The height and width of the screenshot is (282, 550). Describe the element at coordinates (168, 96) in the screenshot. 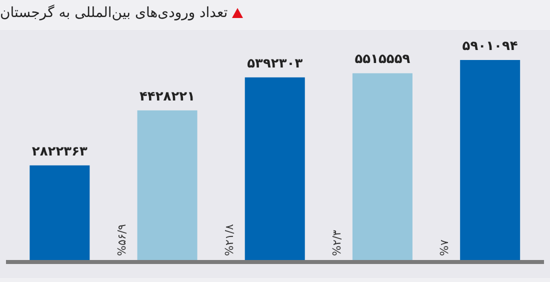

I see `data-label: ۴۴۲۸۲۲۱` at that location.